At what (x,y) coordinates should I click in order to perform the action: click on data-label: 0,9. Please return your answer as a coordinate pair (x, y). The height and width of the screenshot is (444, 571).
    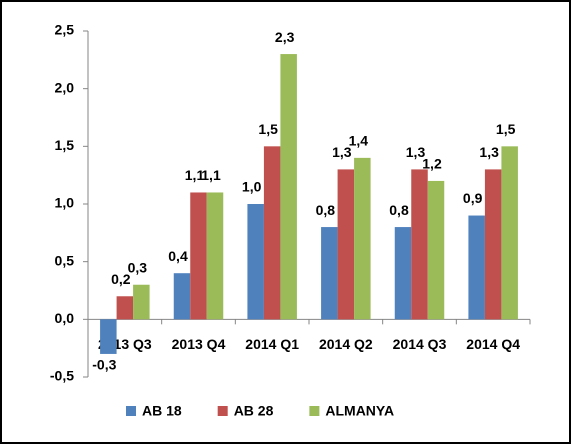
    Looking at the image, I should click on (473, 198).